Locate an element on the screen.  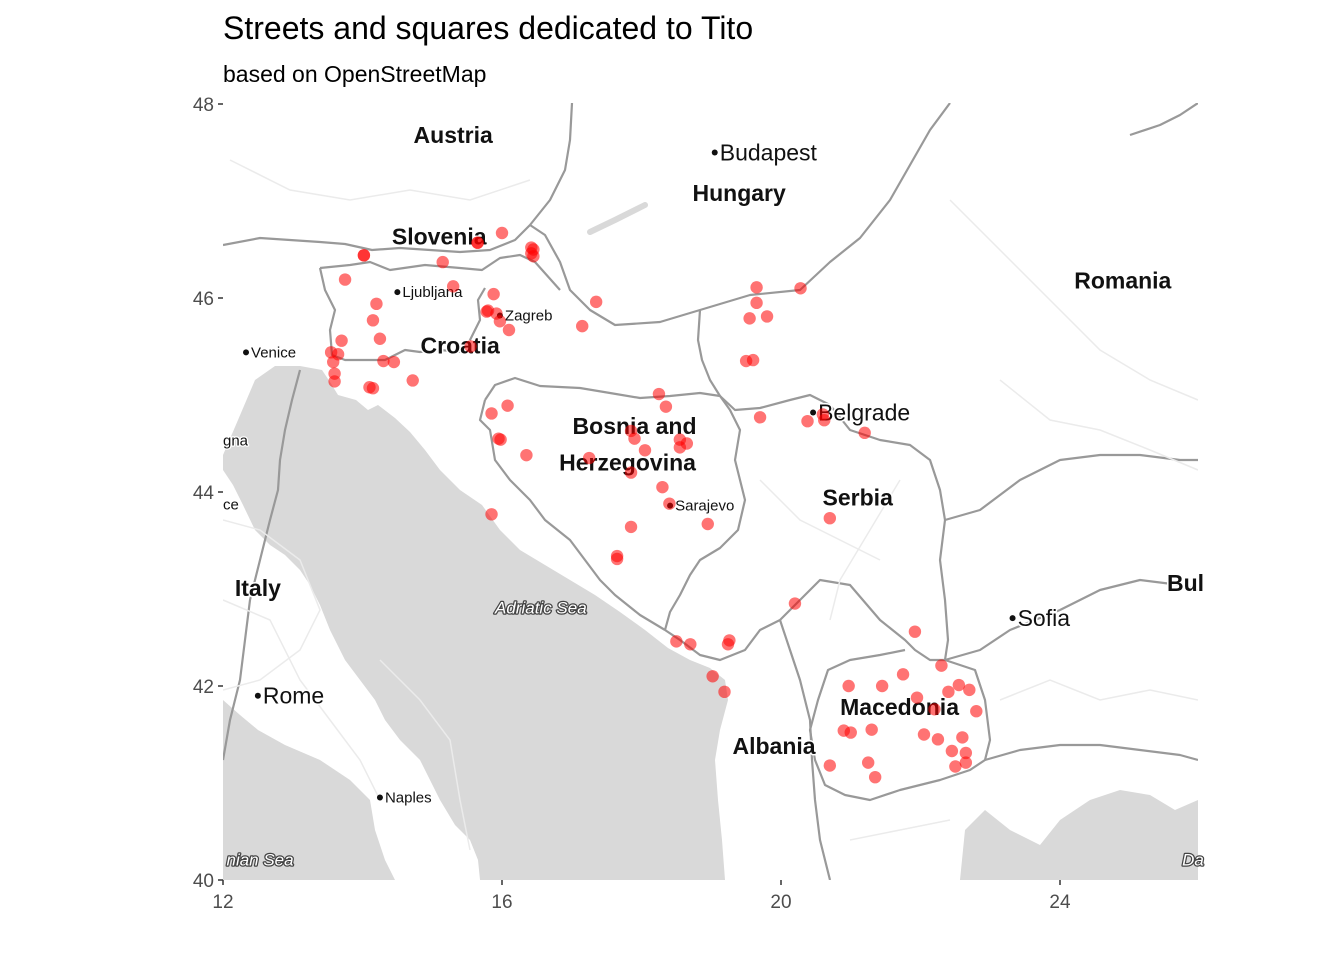
sea-label-nian-sea: nian Sea is located at coordinates (259, 859).